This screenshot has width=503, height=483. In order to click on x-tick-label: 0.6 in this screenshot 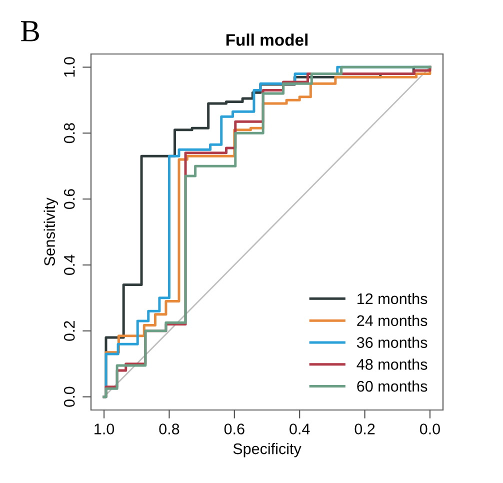, I will do `click(234, 429)`.